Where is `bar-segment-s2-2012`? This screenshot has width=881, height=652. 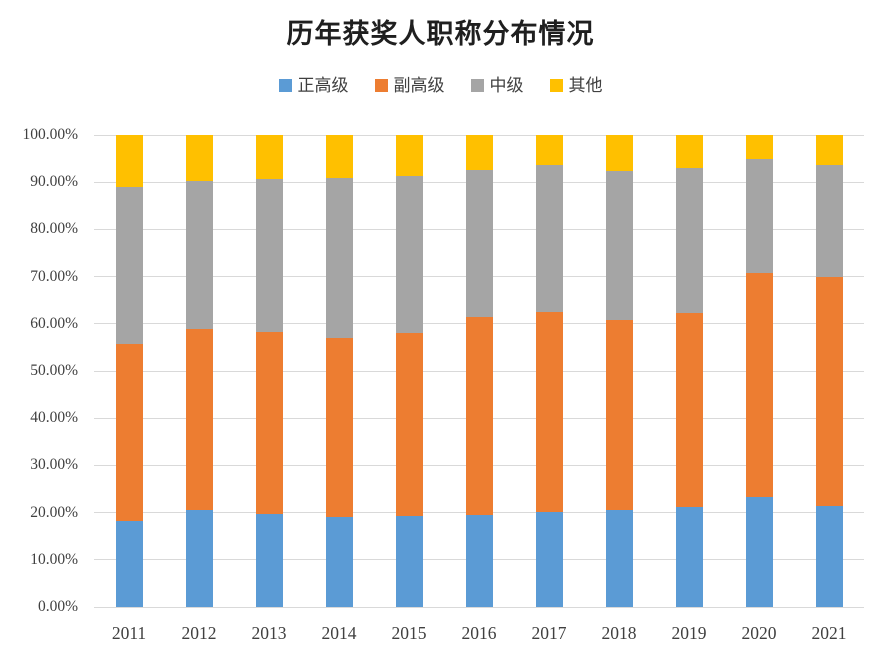 bar-segment-s2-2012 is located at coordinates (199, 255).